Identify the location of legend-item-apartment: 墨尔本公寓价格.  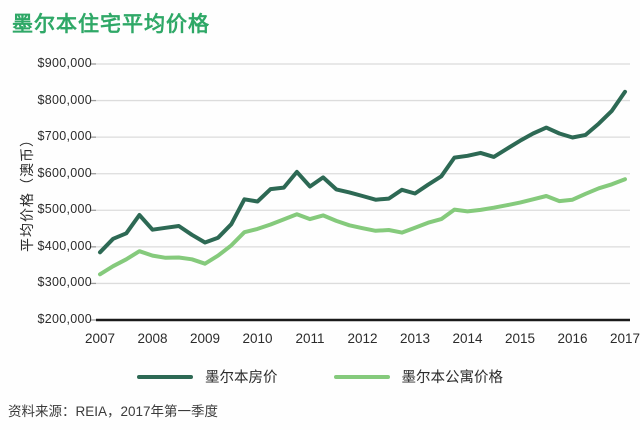
(418, 376).